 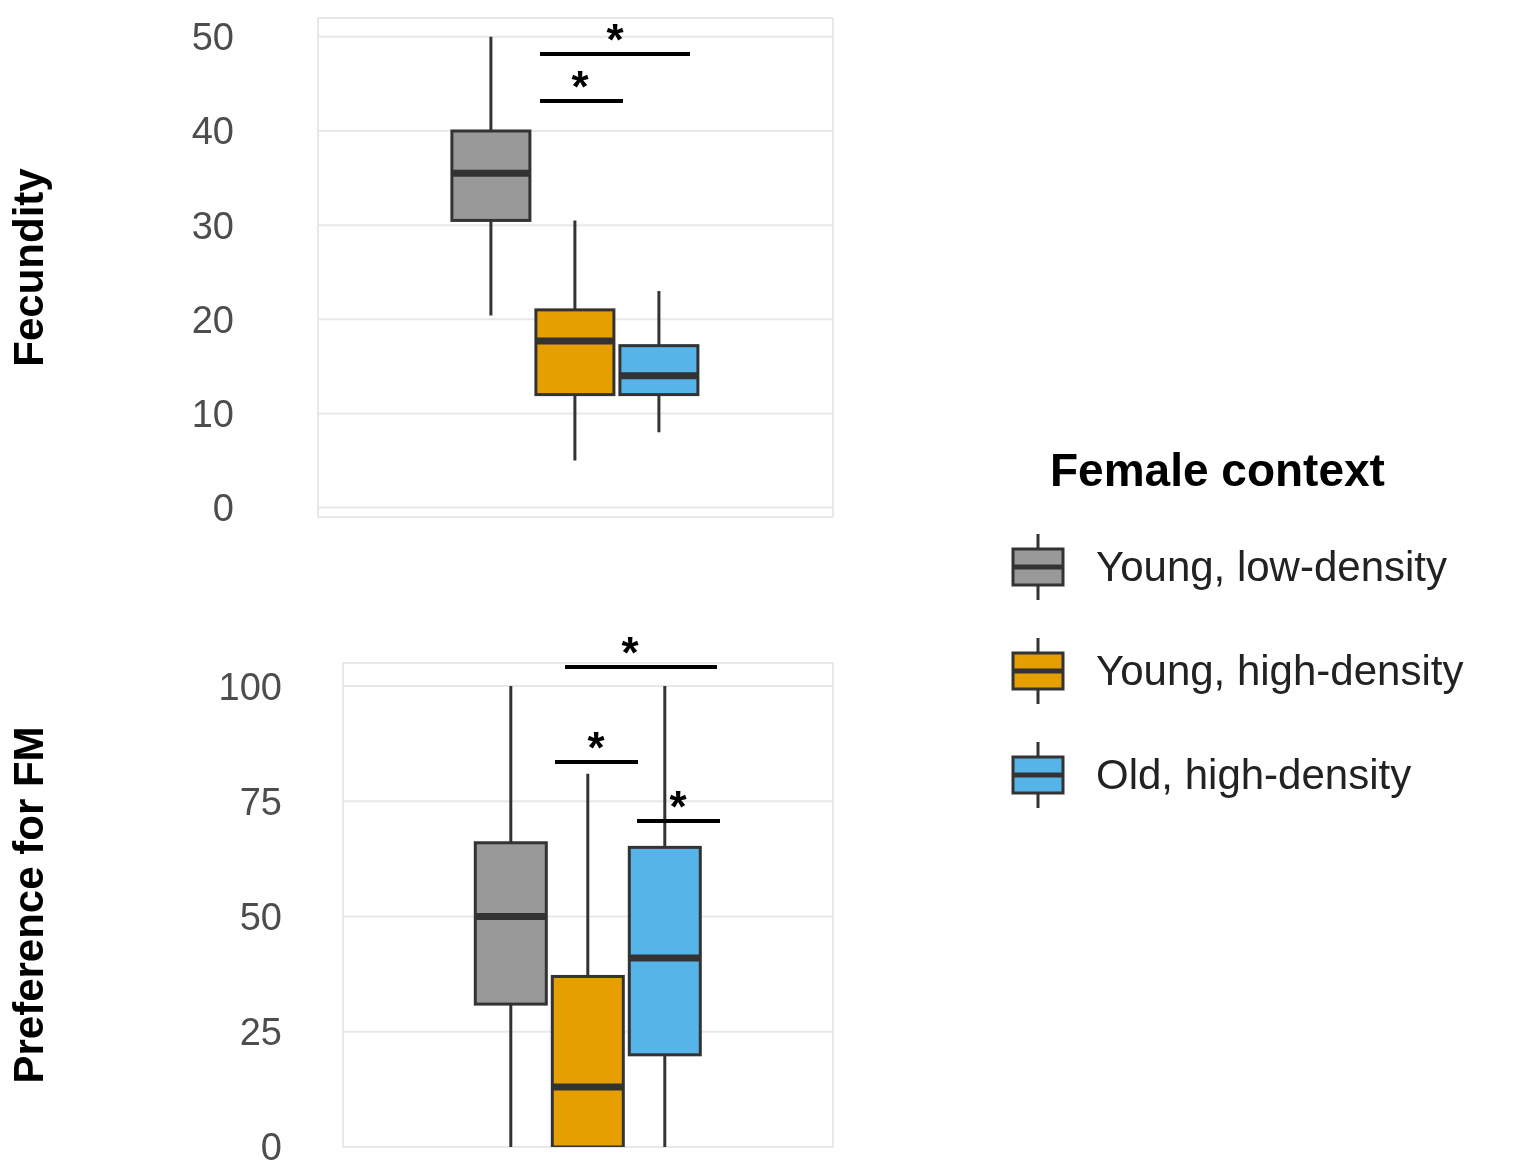 I want to click on y-tick-label: 100, so click(x=250, y=686).